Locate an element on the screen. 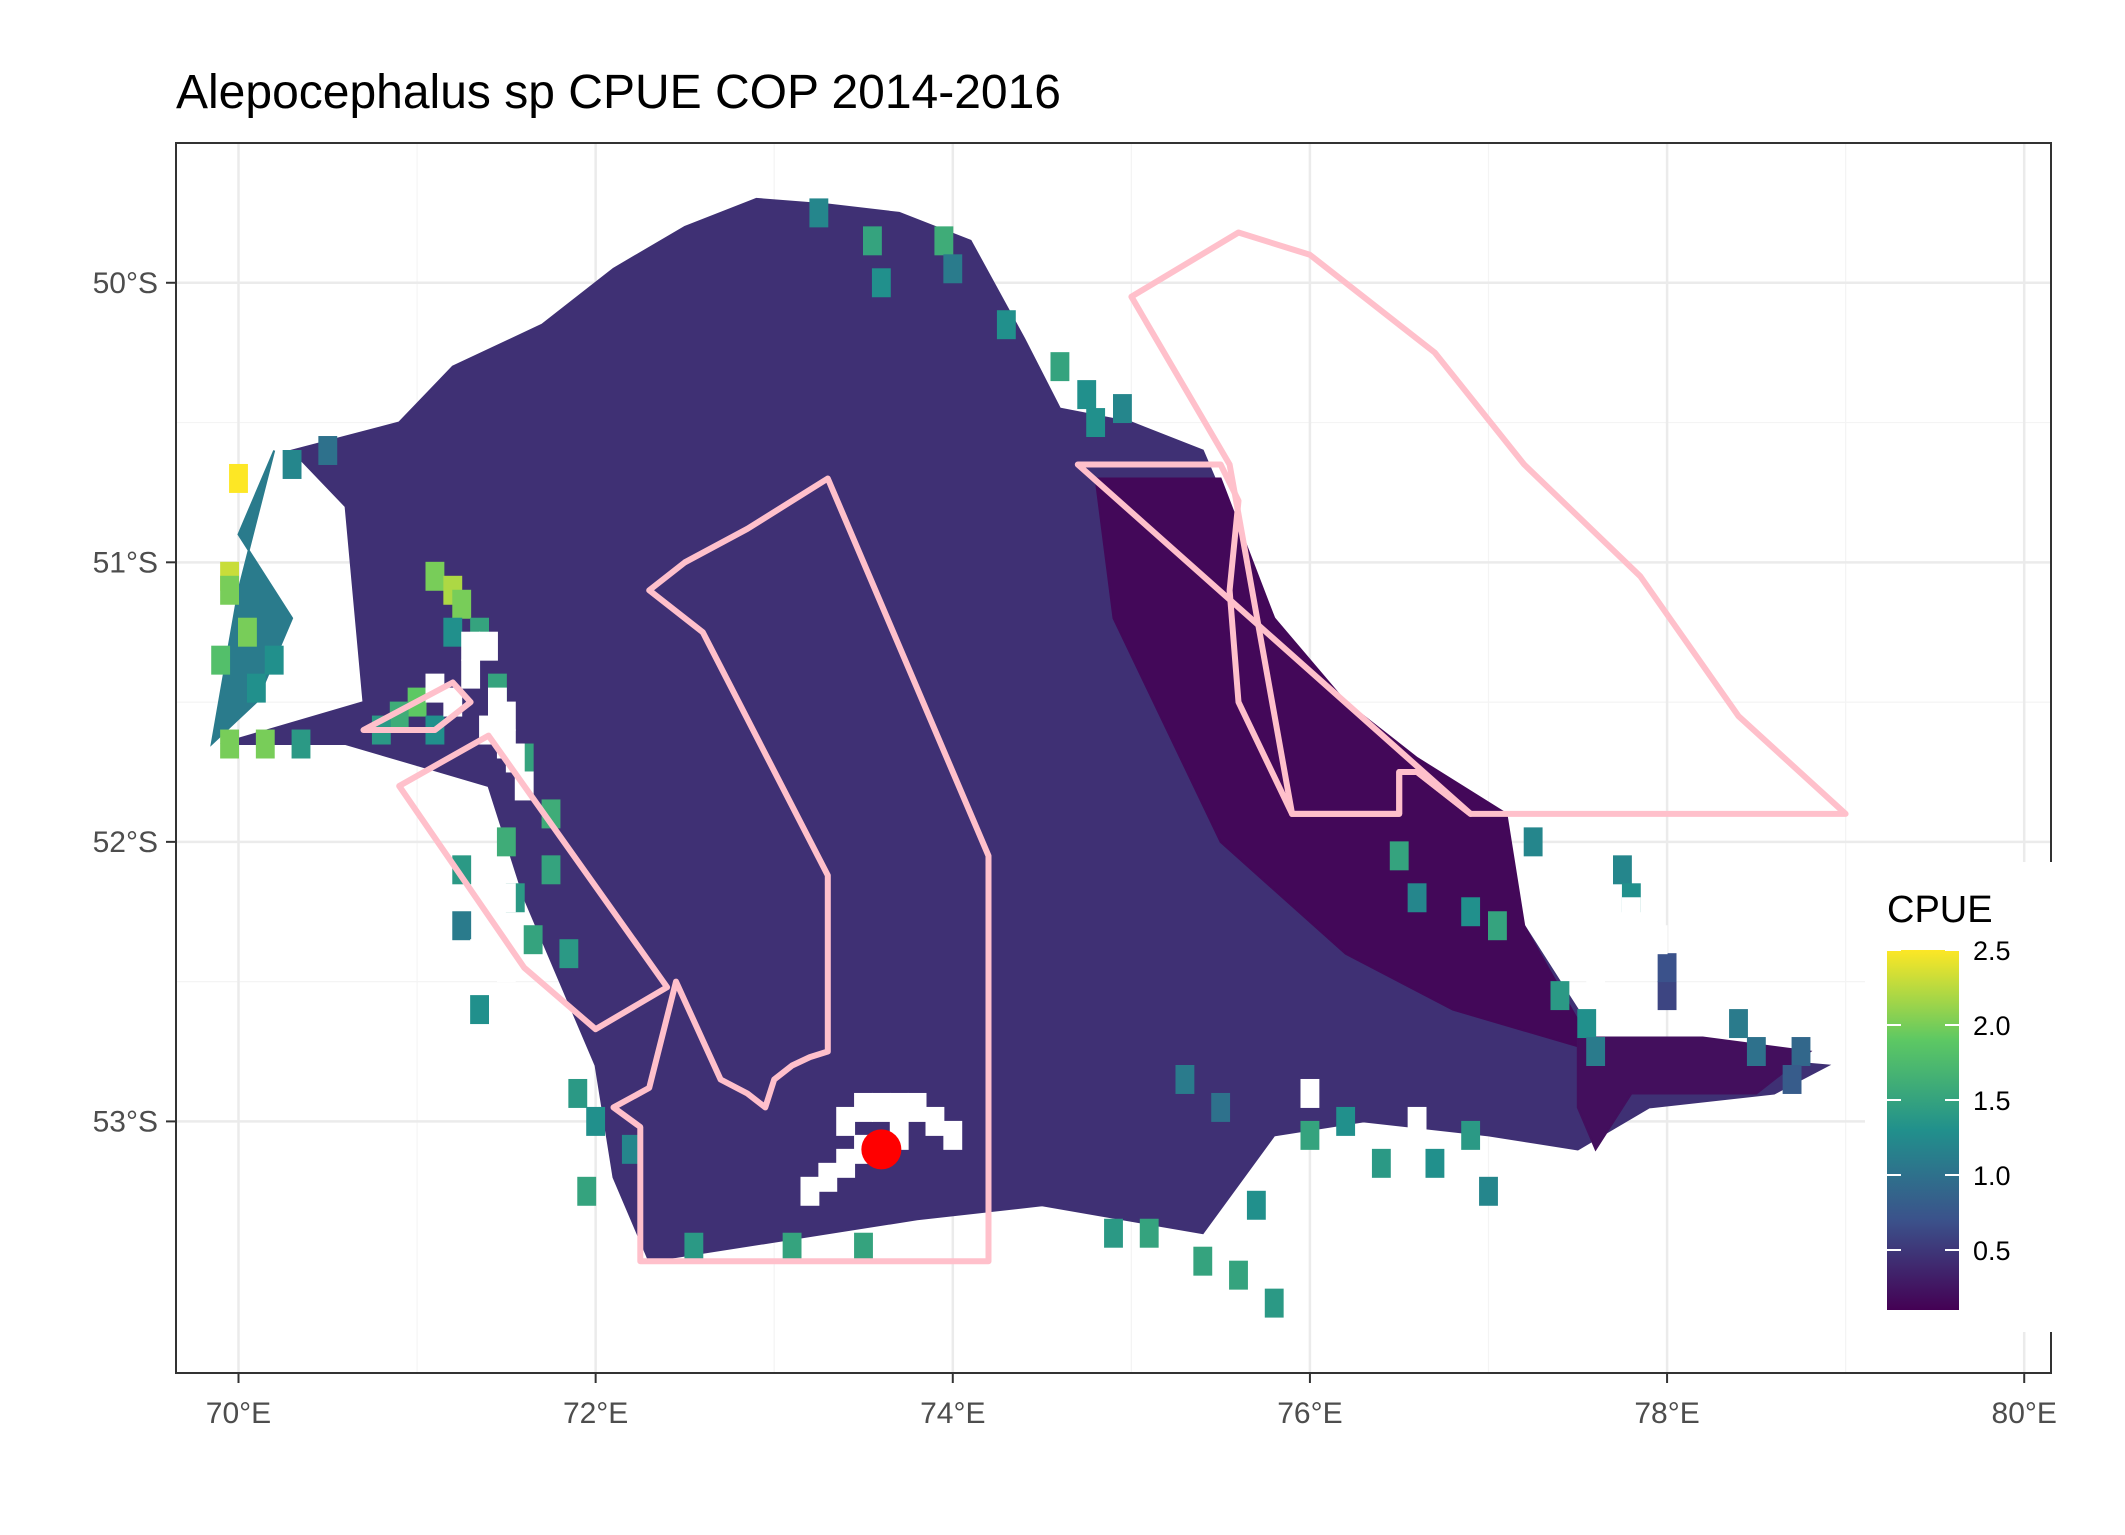 The height and width of the screenshot is (1535, 2125). y-tick-label: 50°S is located at coordinates (125, 283).